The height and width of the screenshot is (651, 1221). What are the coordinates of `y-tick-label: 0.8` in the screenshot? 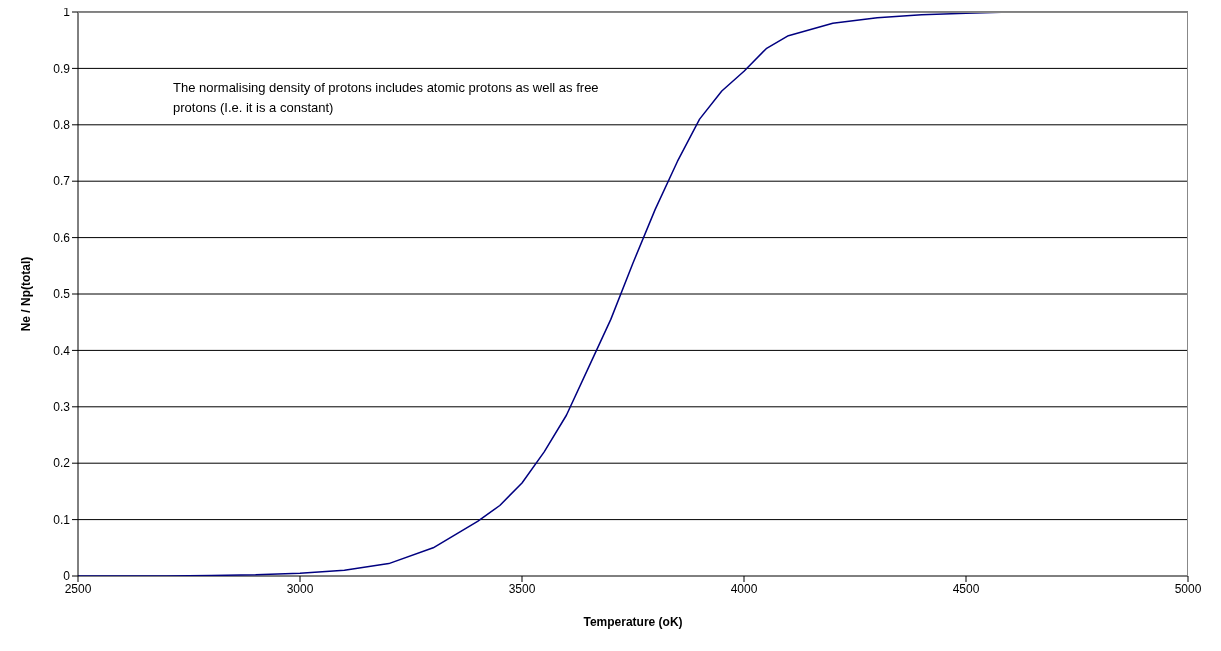 It's located at (62, 125).